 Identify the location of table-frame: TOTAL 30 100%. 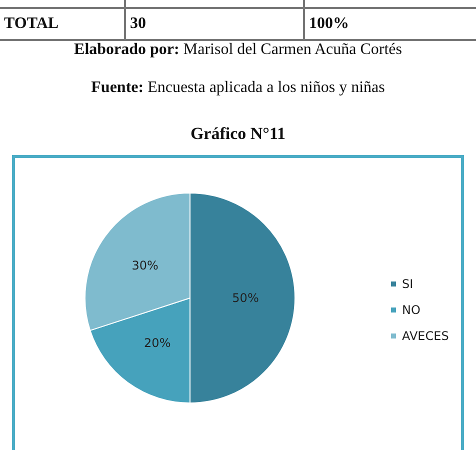
(238, 20).